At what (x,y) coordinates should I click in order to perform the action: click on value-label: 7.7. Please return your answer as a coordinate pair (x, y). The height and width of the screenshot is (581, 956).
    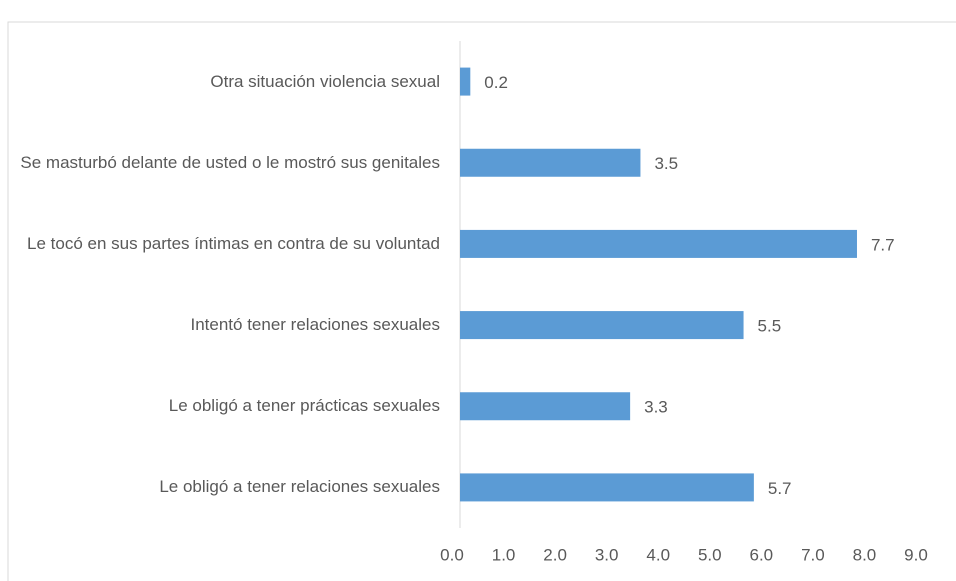
    Looking at the image, I should click on (883, 244).